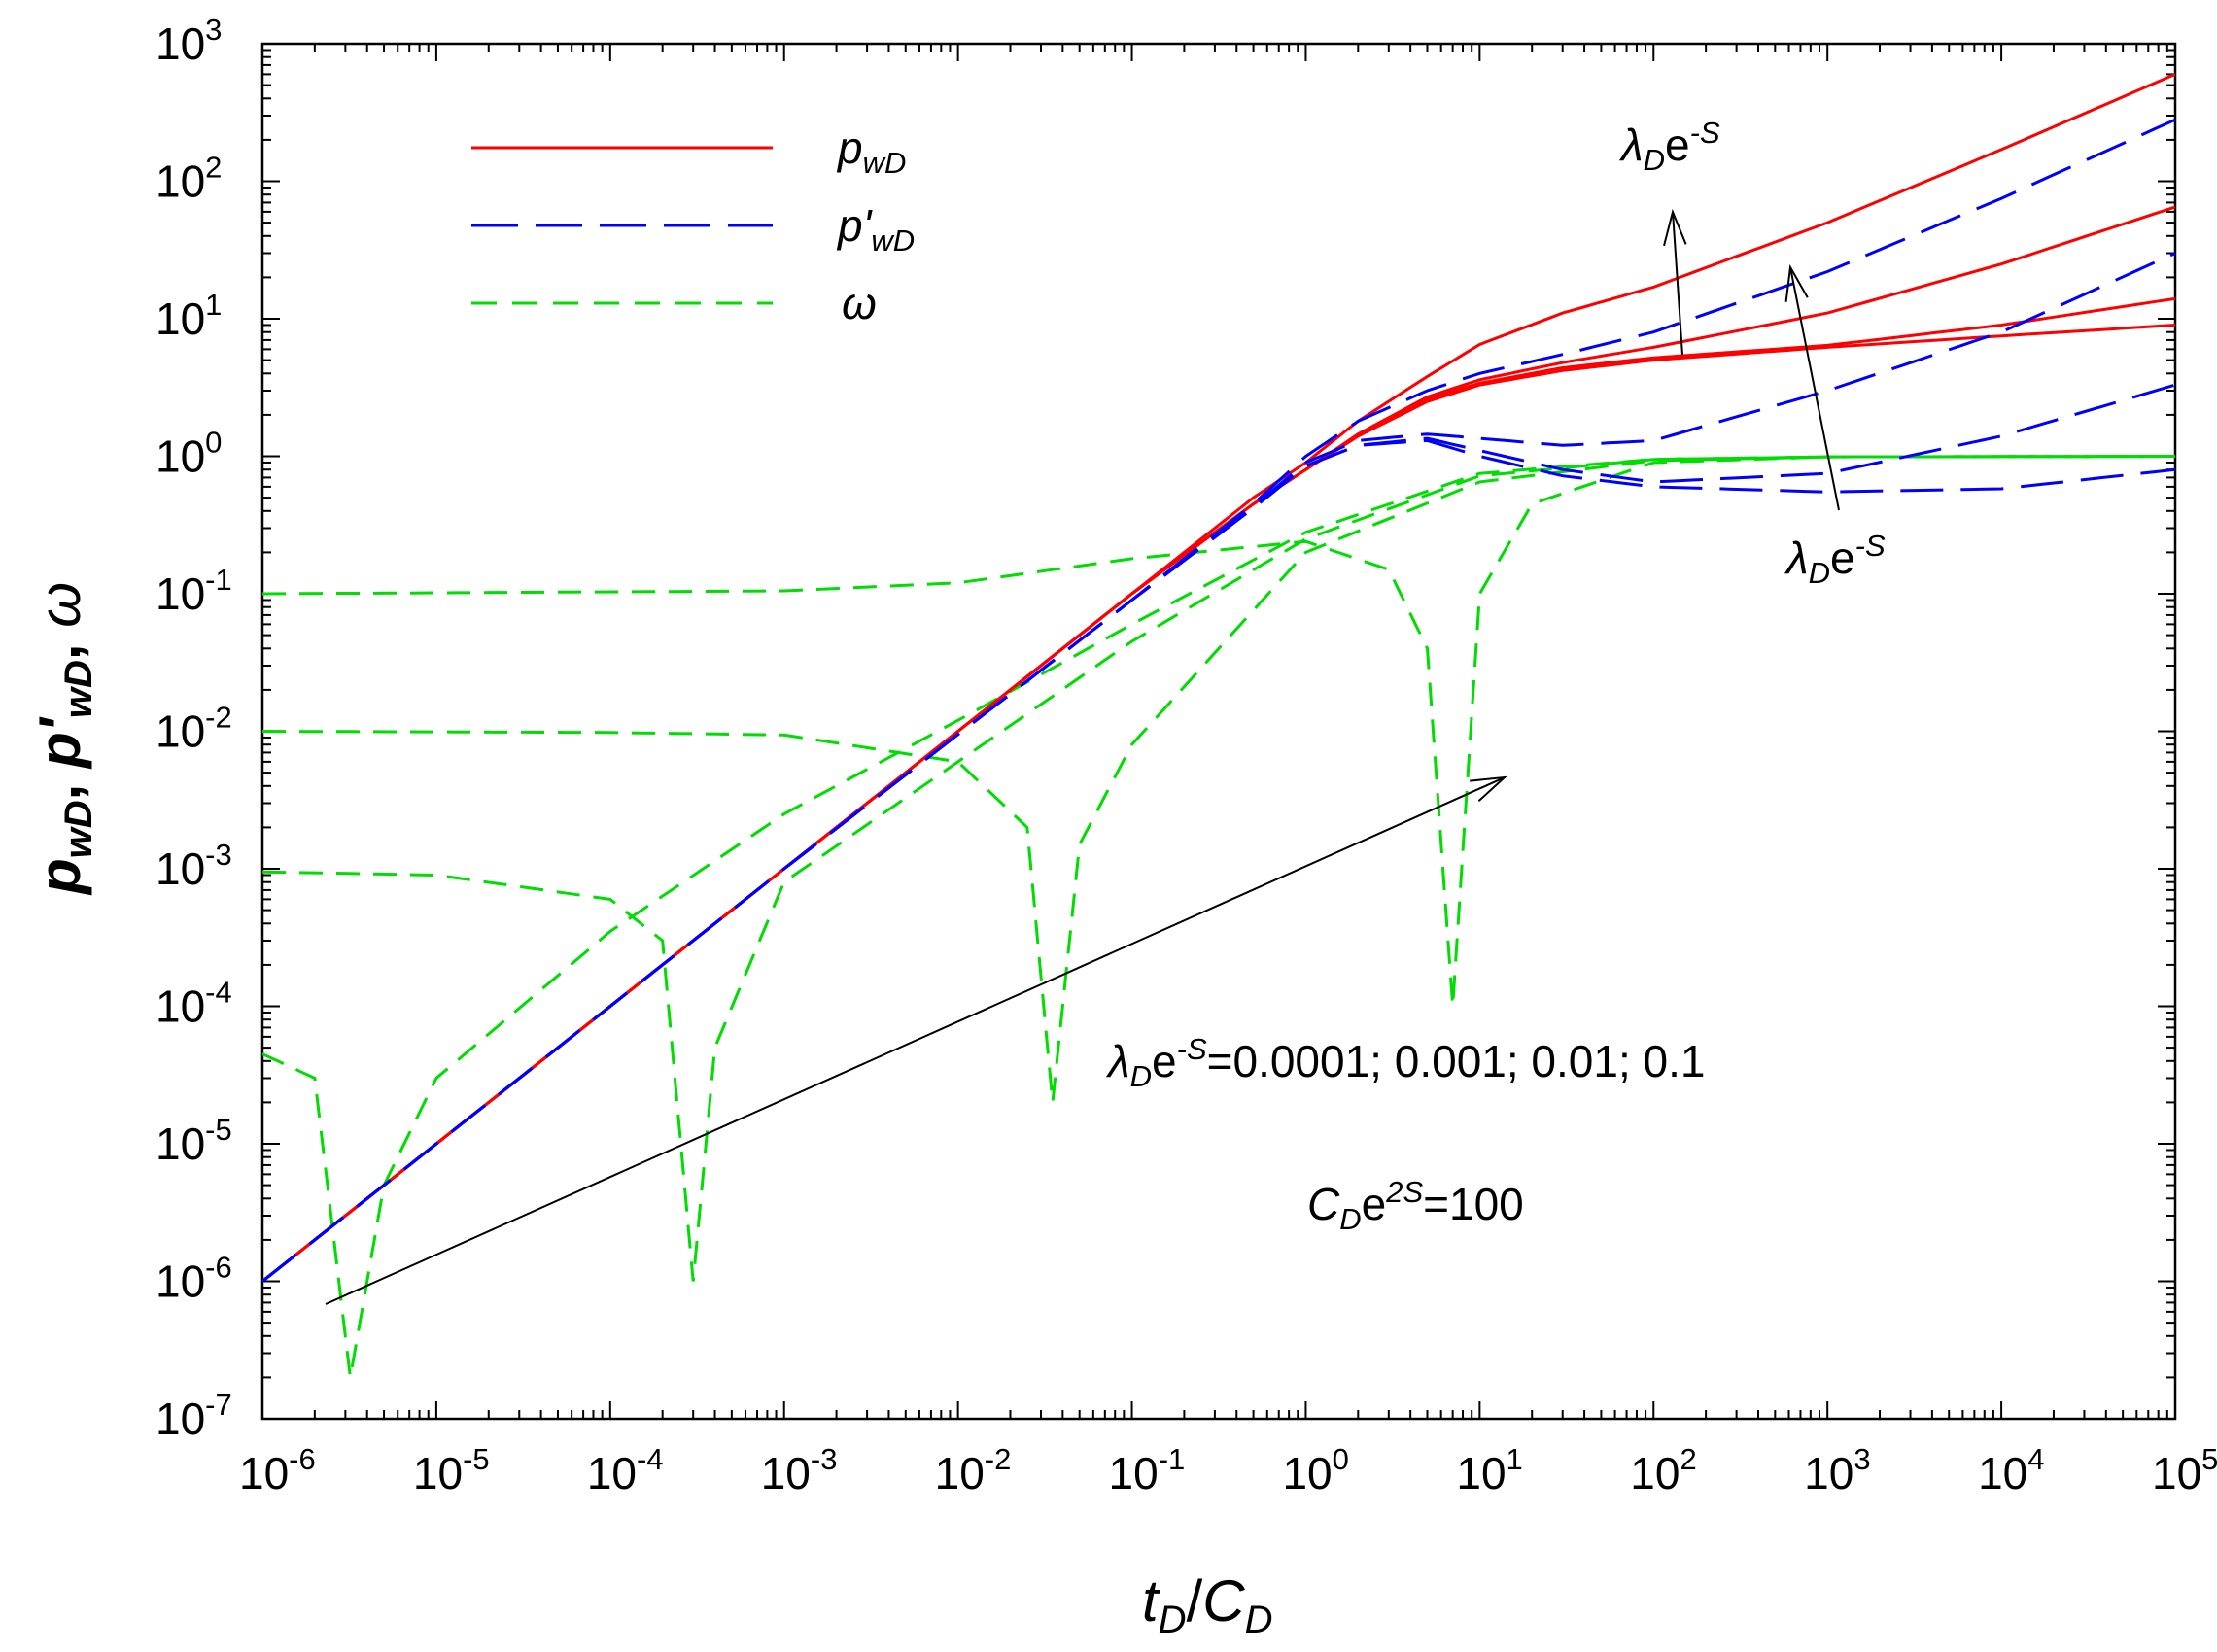 The width and height of the screenshot is (2217, 1652). What do you see at coordinates (625, 1470) in the screenshot?
I see `x-tick-label: 10⁻⁴` at bounding box center [625, 1470].